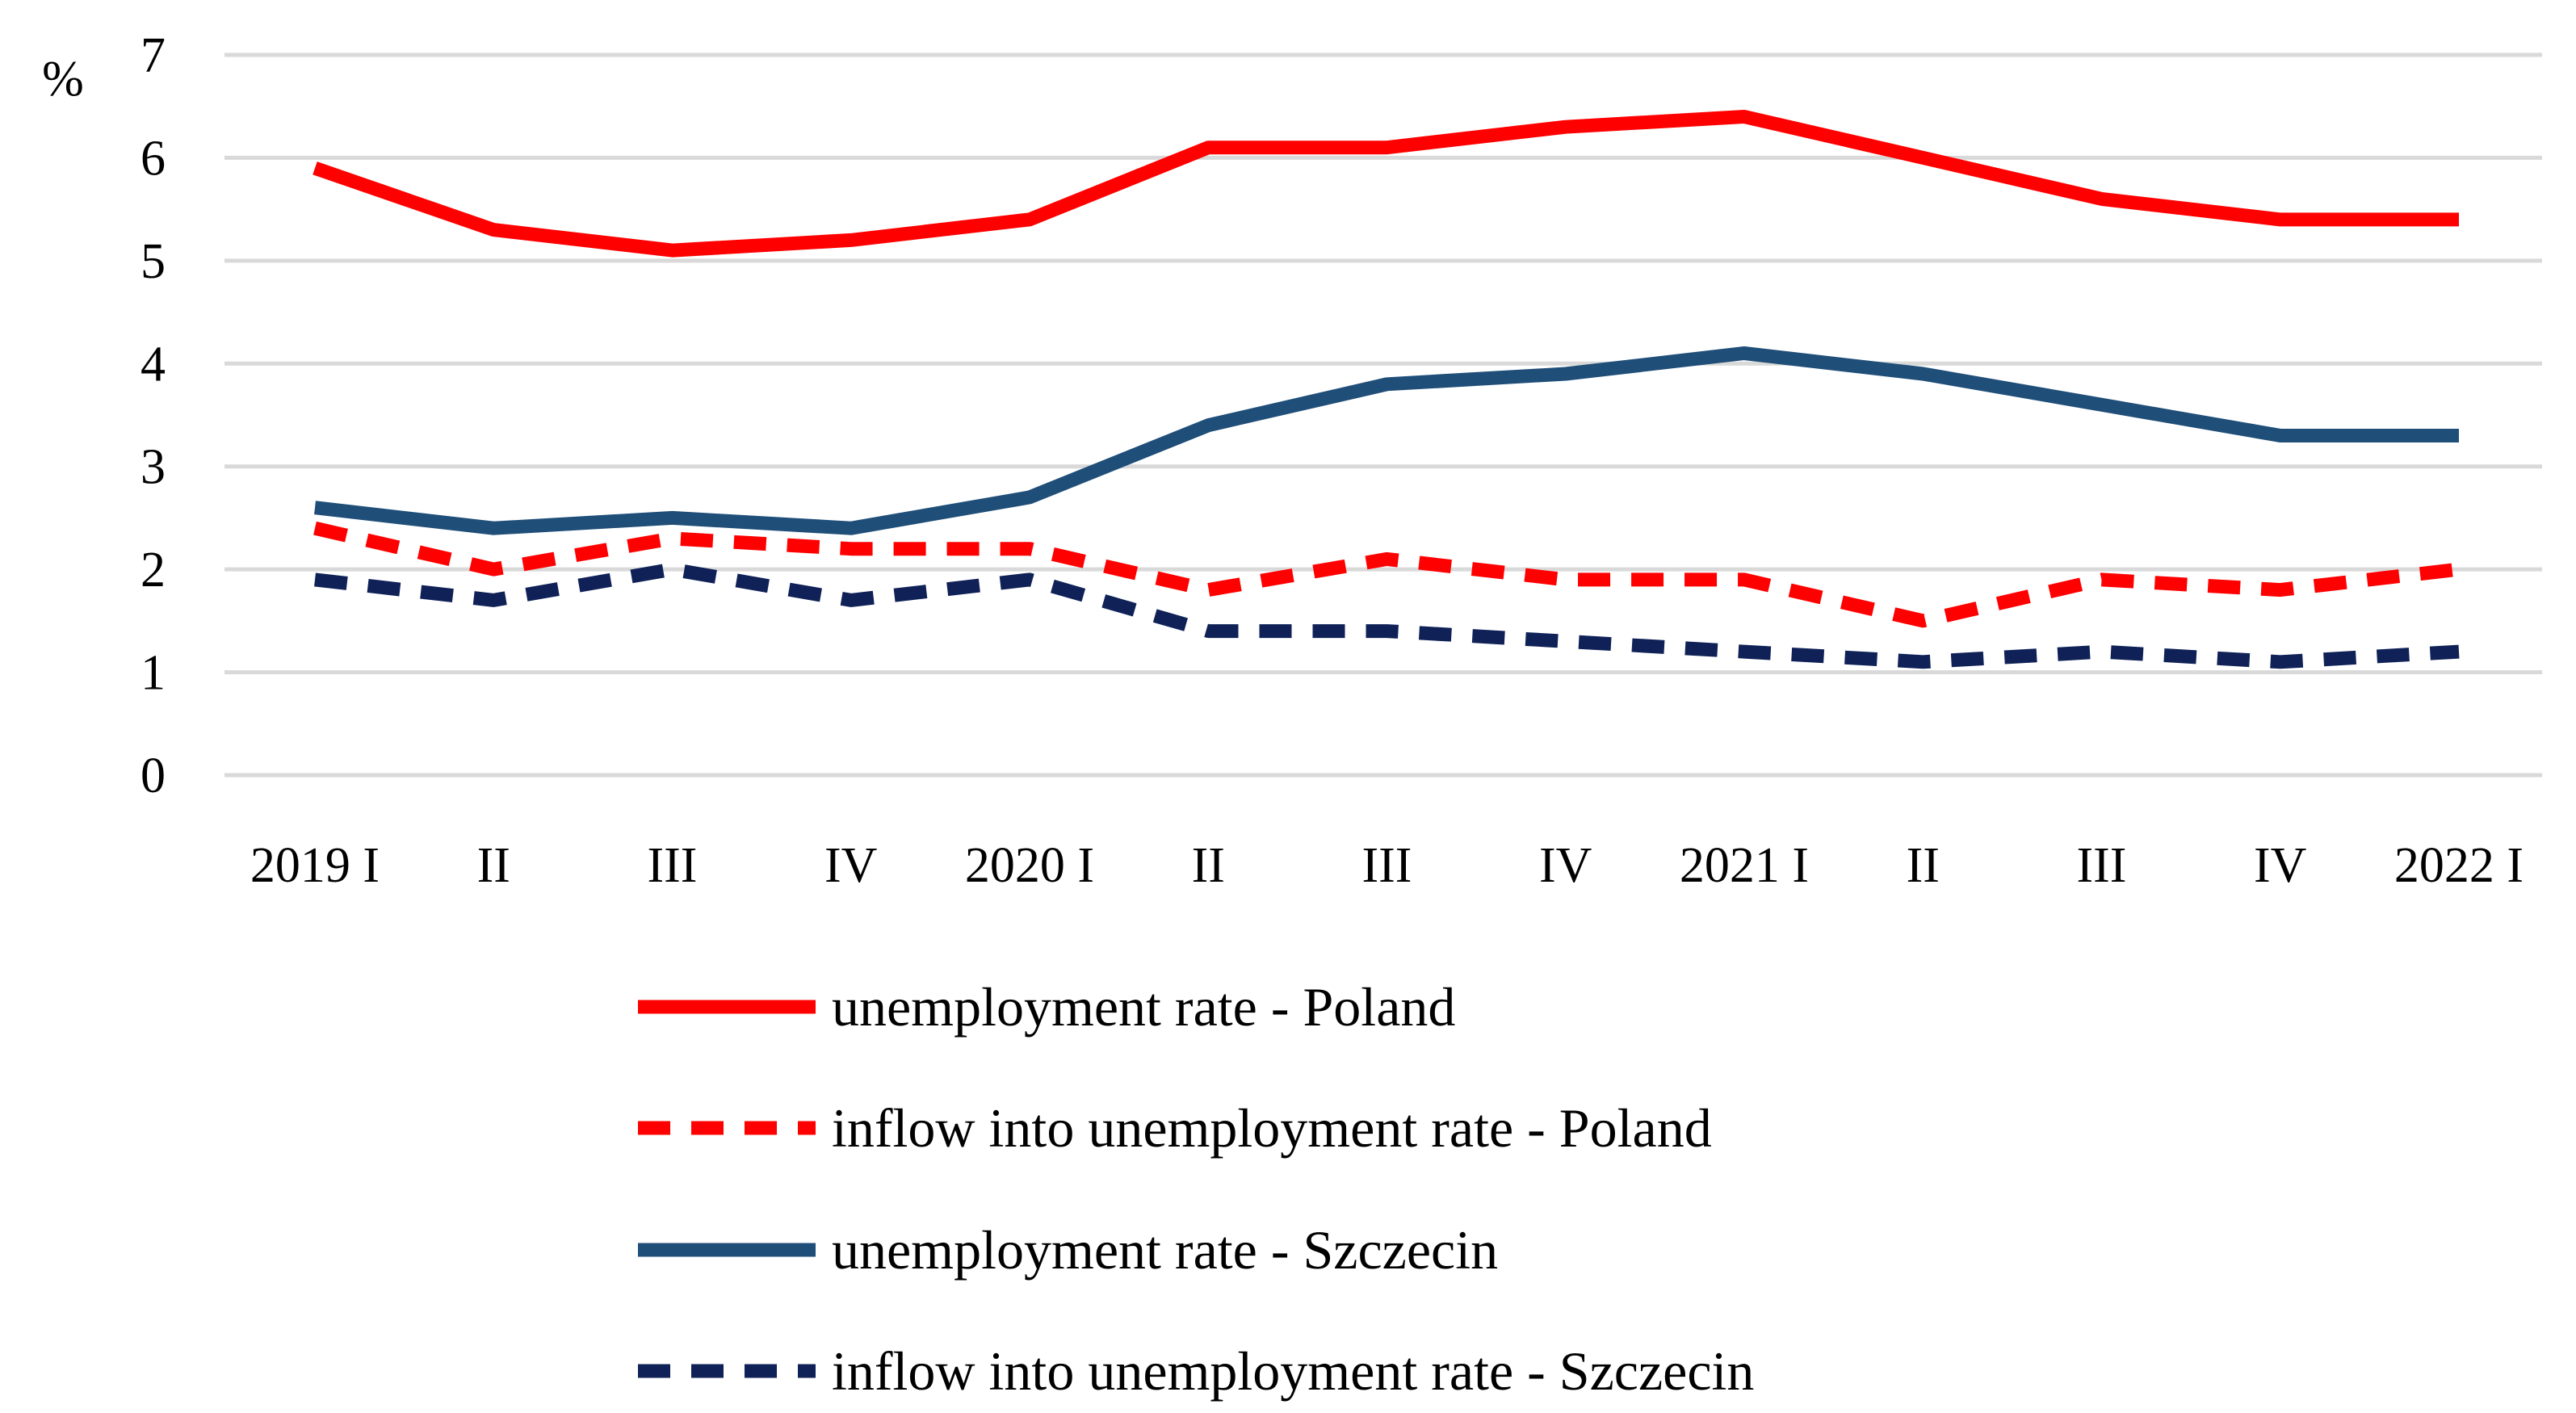 The image size is (2576, 1413). I want to click on x-tick-label: 2021 I, so click(1744, 865).